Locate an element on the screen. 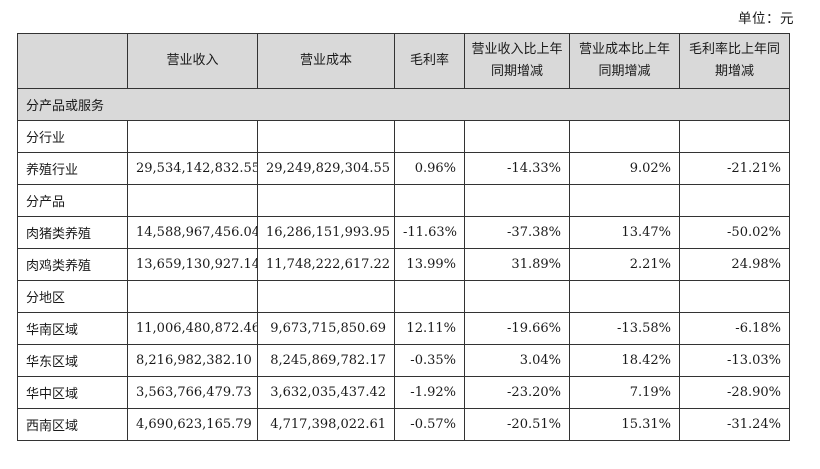 This screenshot has height=469, width=820. header-blank is located at coordinates (72, 61).